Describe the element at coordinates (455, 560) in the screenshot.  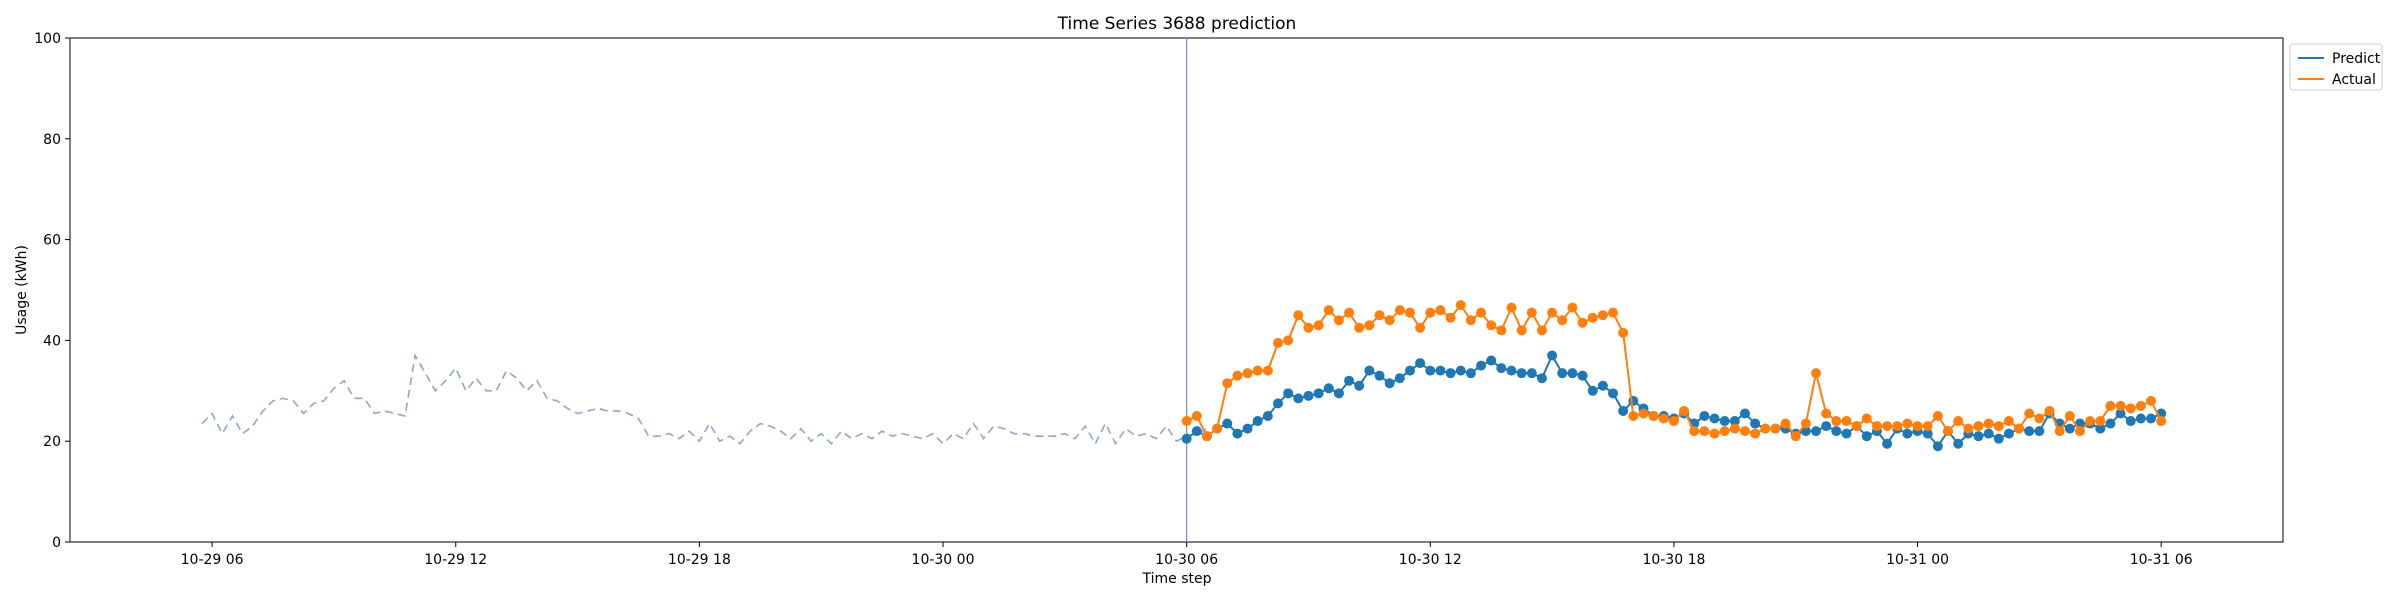
I see `x-tick-label: 10-29 12` at that location.